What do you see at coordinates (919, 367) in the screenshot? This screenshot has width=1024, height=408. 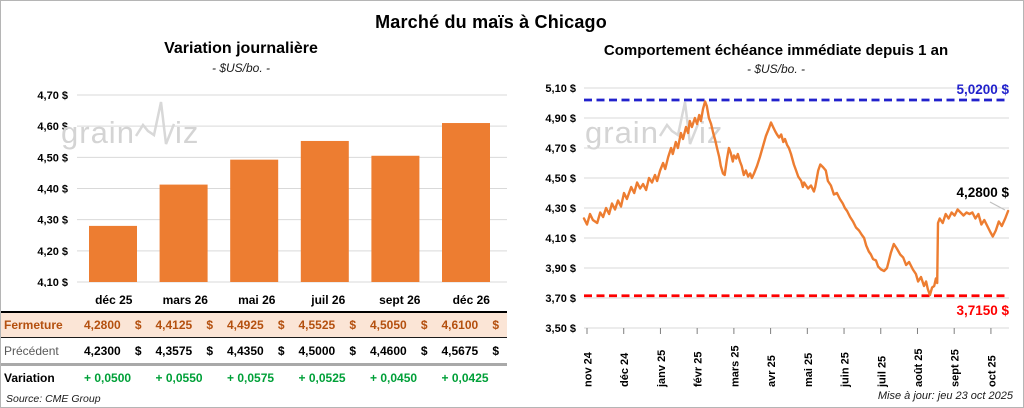 I see `x-axis-tick-label: août 25` at bounding box center [919, 367].